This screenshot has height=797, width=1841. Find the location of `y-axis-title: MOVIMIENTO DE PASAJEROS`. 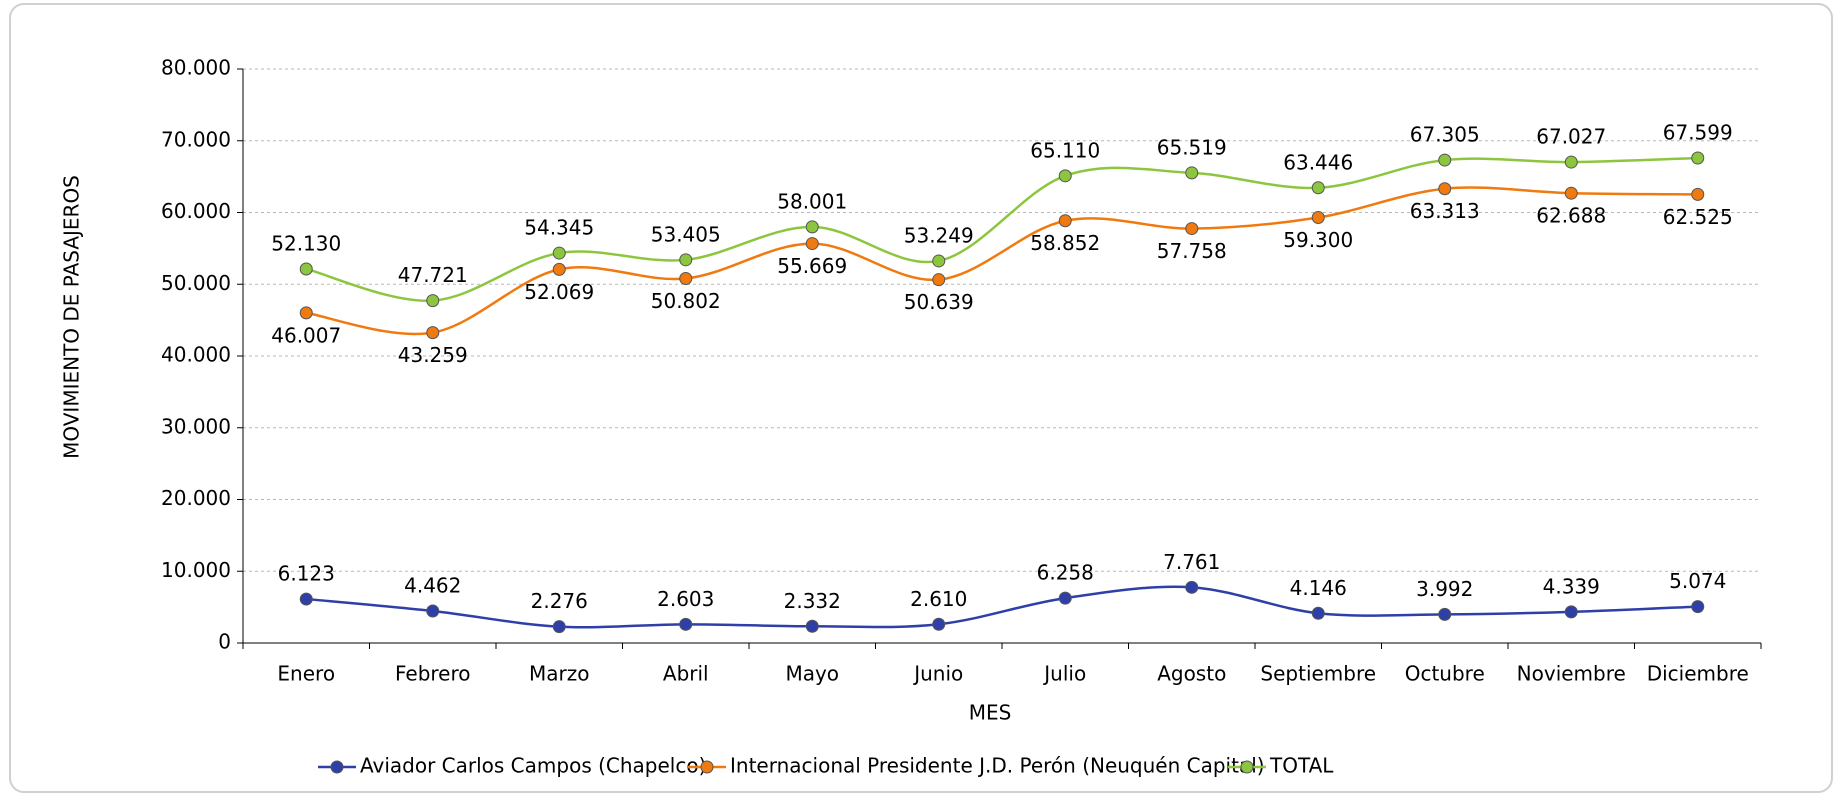

y-axis-title: MOVIMIENTO DE PASAJEROS is located at coordinates (72, 317).